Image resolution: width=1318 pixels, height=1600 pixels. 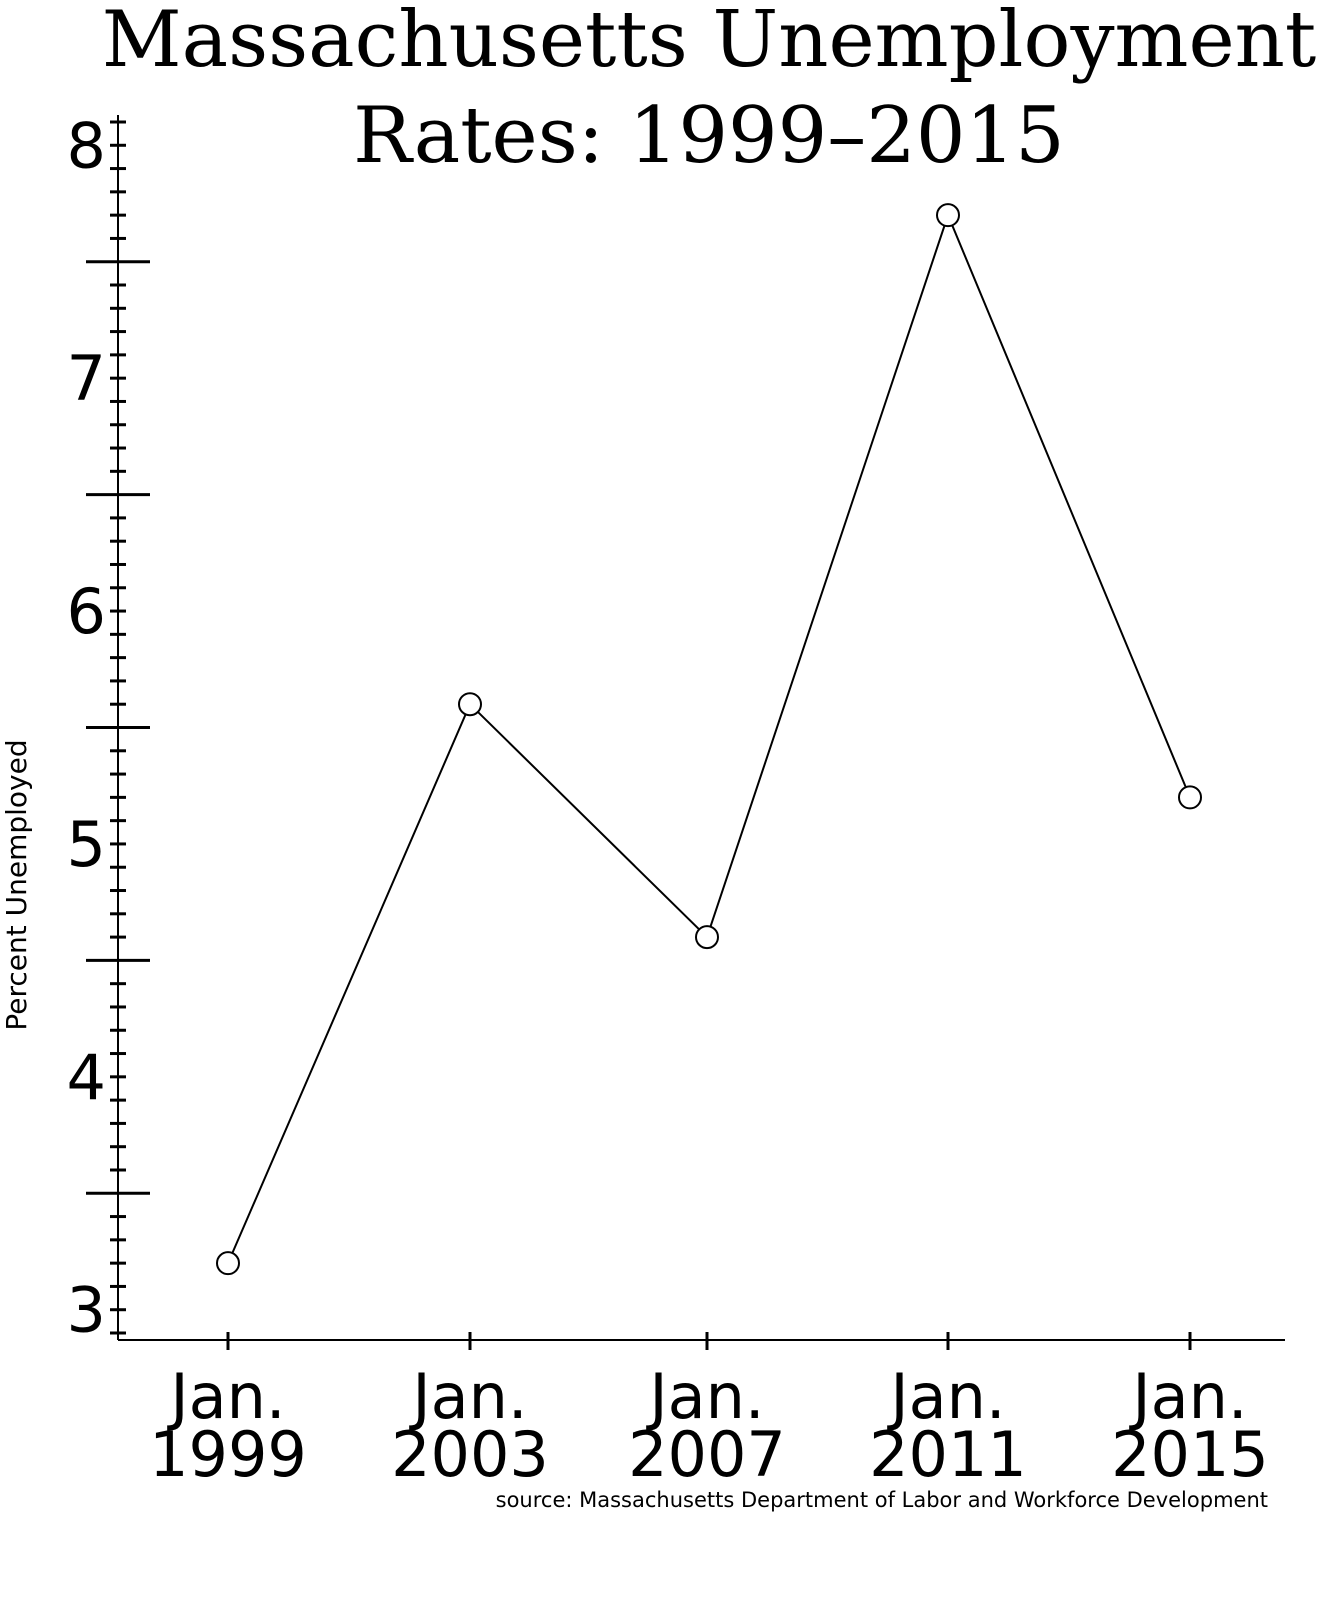 I want to click on y-tick-label: 5, so click(x=86, y=844).